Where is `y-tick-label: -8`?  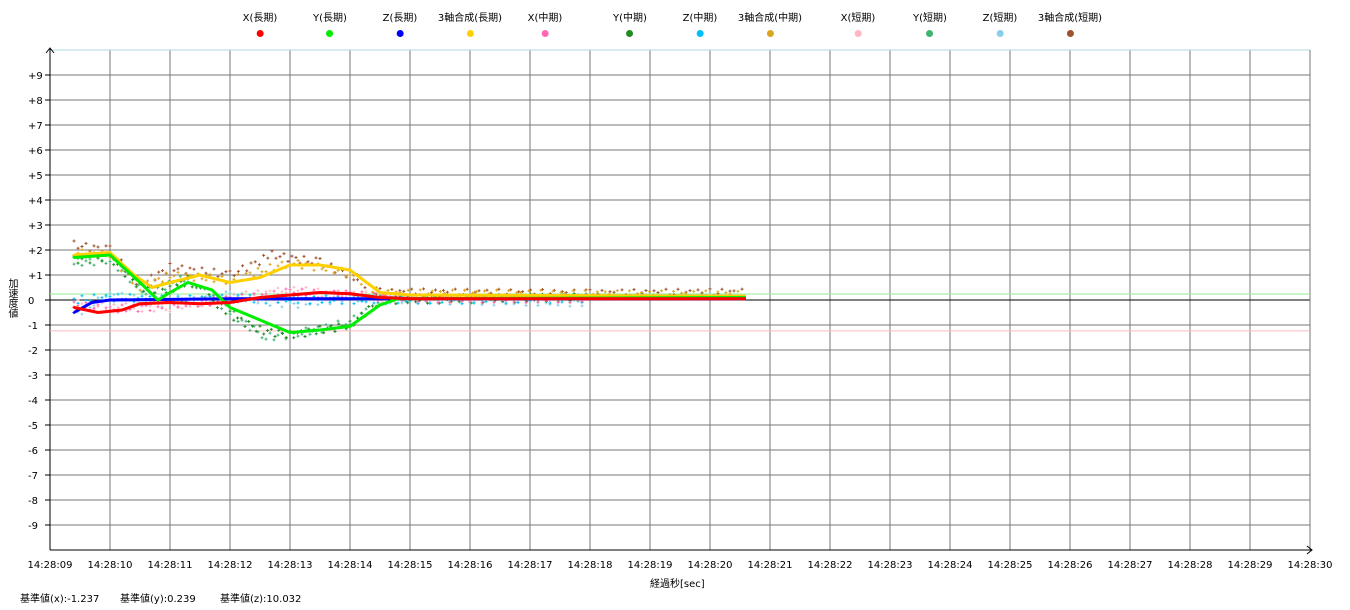
y-tick-label: -8 is located at coordinates (33, 501).